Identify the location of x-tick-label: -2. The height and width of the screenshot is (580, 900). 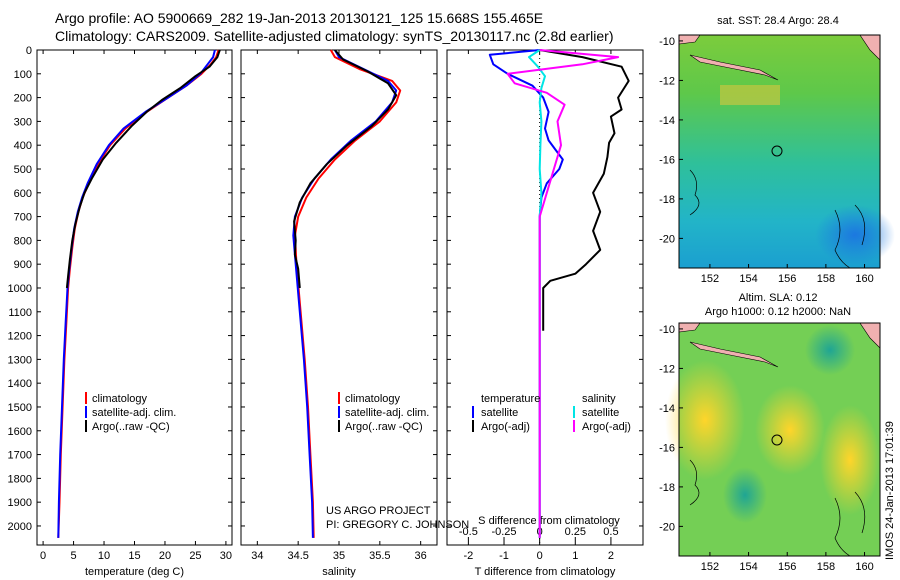
(468, 556).